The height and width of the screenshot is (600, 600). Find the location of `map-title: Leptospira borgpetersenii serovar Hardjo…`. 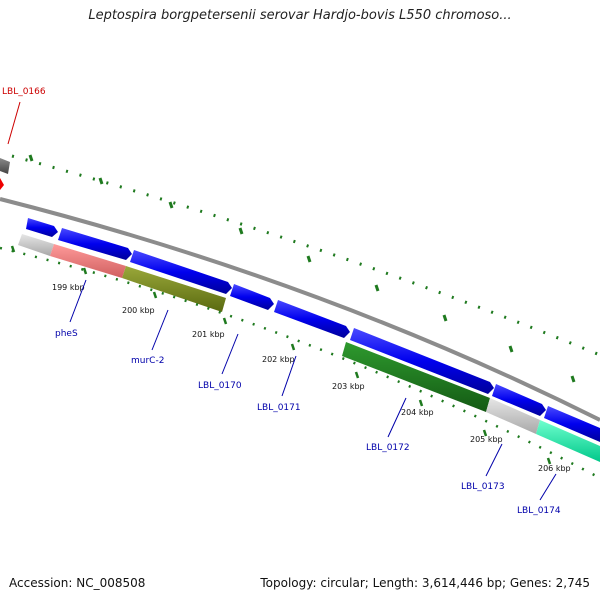

map-title: Leptospira borgpetersenii serovar Hardjo… is located at coordinates (300, 15).